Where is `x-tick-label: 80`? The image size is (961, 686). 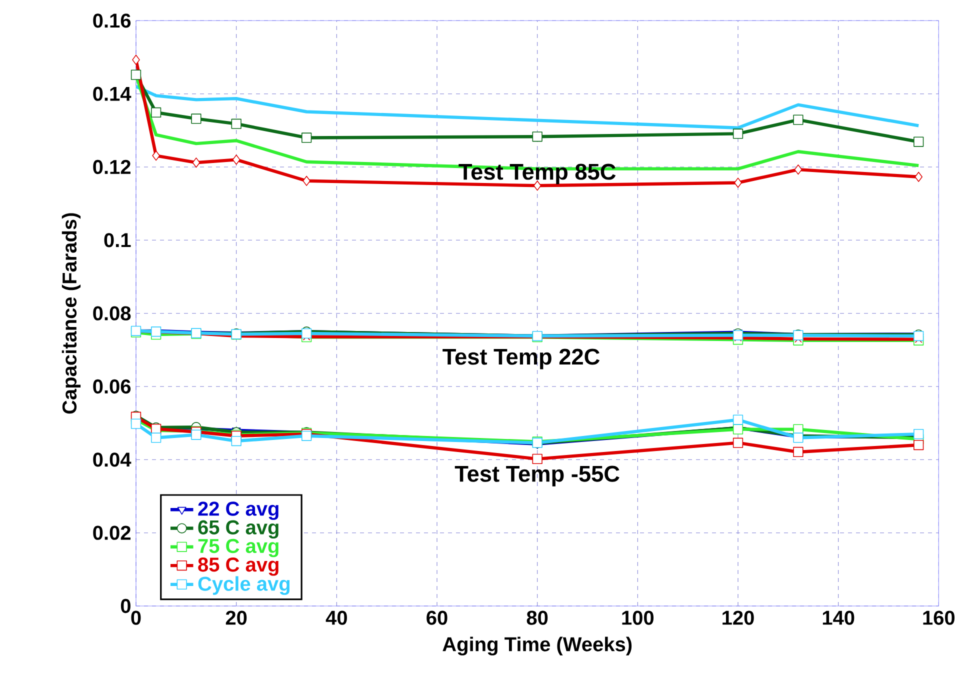
x-tick-label: 80 is located at coordinates (537, 617).